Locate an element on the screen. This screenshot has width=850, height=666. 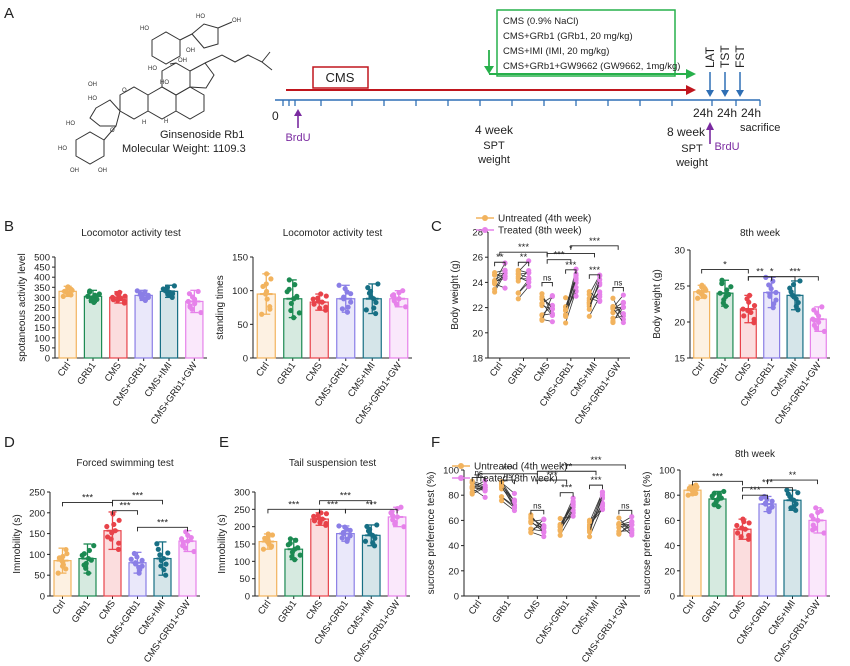
significance-label-1: ns is located at coordinates (508, 475).